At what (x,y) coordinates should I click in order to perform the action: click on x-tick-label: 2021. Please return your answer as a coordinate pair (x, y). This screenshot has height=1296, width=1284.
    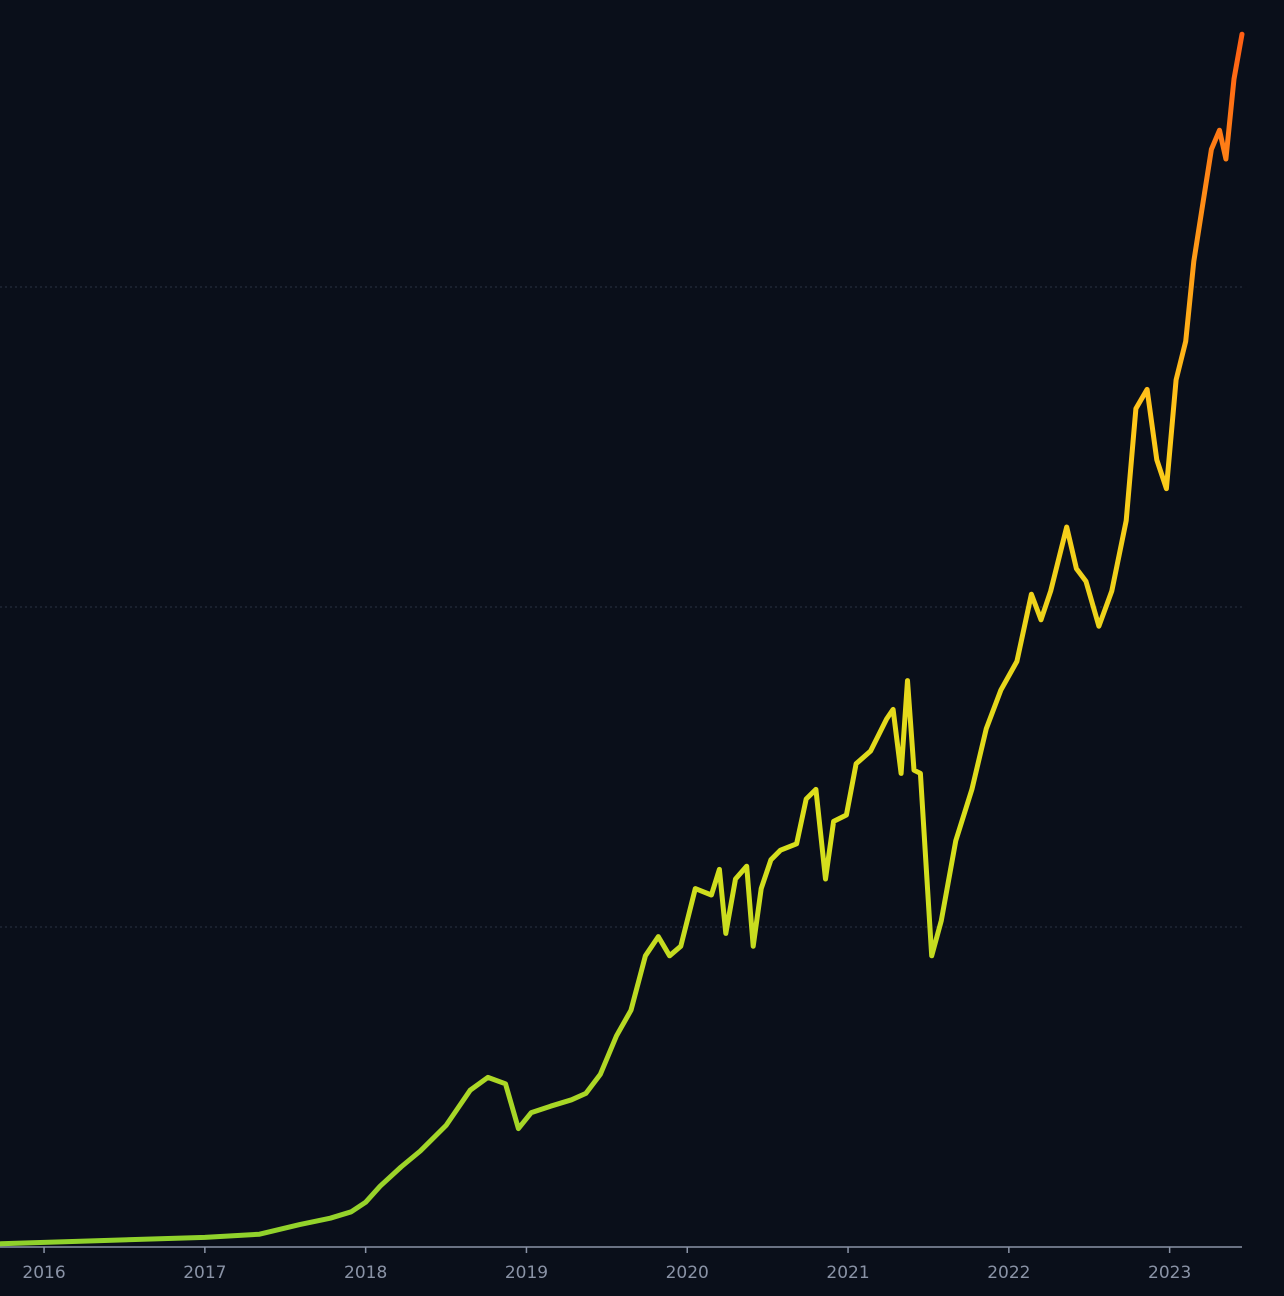
    Looking at the image, I should click on (847, 1273).